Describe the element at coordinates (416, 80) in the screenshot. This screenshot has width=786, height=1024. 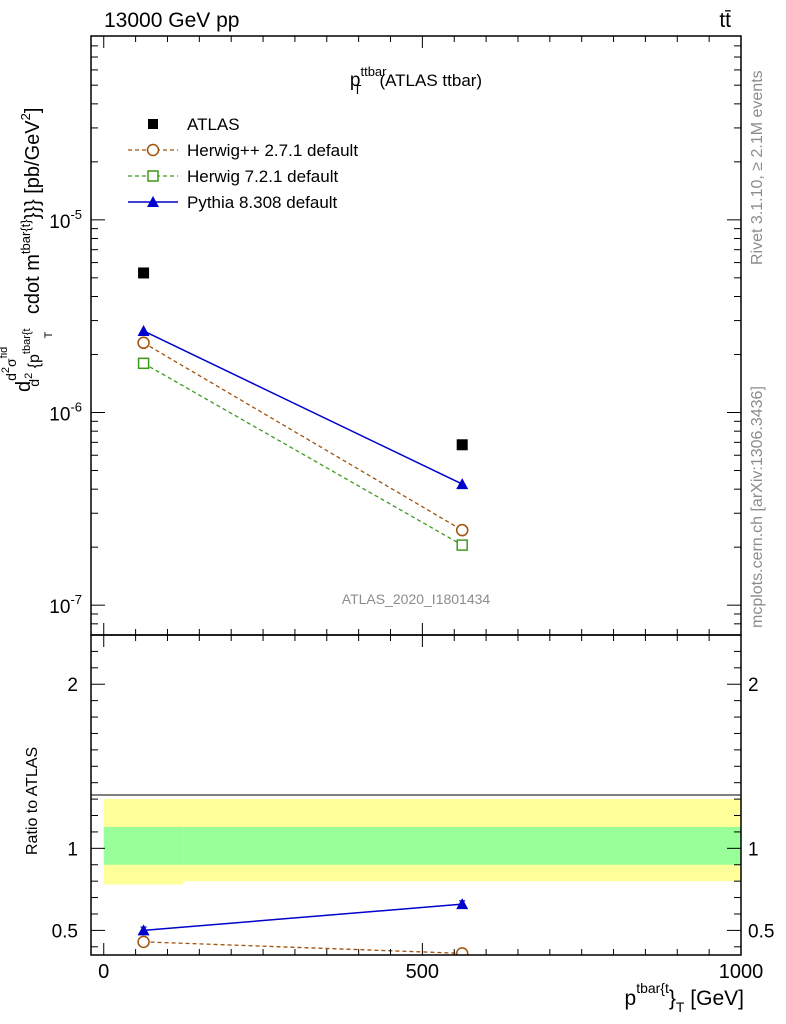
I see `main-title: pttbar T (ATLAS ttbar)` at that location.